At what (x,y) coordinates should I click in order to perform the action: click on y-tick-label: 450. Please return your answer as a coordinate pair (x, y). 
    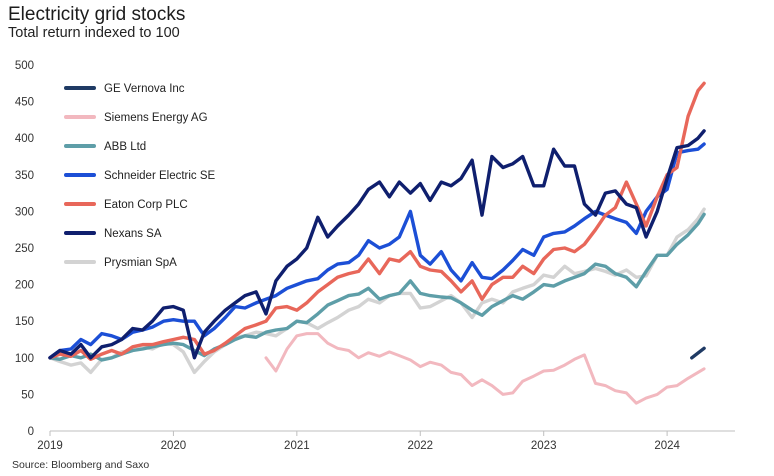
    Looking at the image, I should click on (24, 103).